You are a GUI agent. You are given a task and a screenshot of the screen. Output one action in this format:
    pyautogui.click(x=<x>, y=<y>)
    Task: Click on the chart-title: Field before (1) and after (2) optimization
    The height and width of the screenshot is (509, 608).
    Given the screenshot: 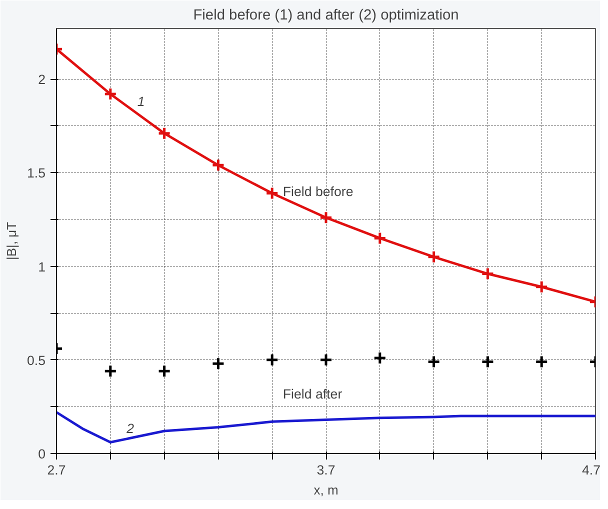 What is the action you would take?
    pyautogui.click(x=326, y=16)
    